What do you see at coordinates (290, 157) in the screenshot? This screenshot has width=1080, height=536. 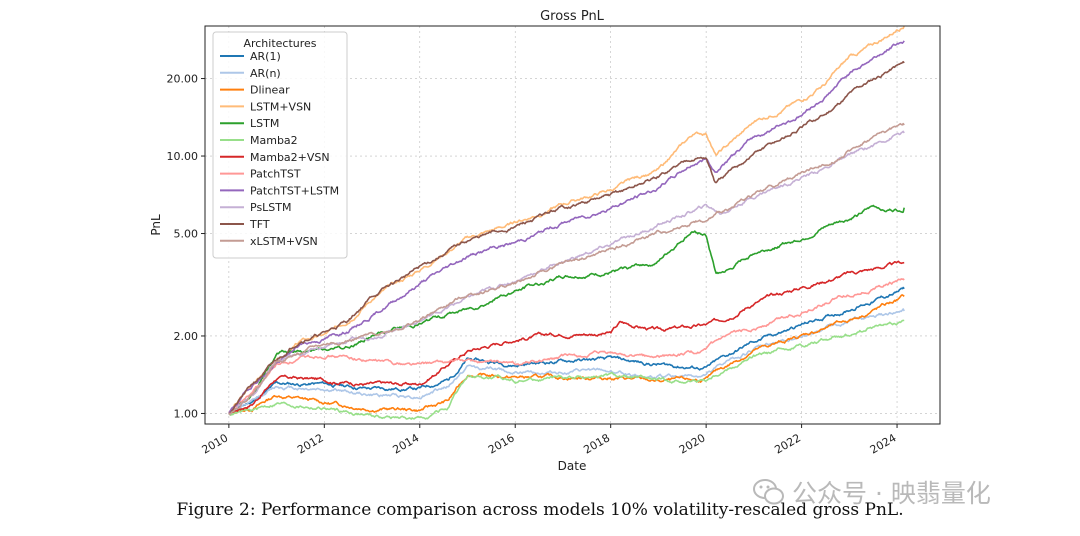 I see `legend-label: Mamba2+VSN` at bounding box center [290, 157].